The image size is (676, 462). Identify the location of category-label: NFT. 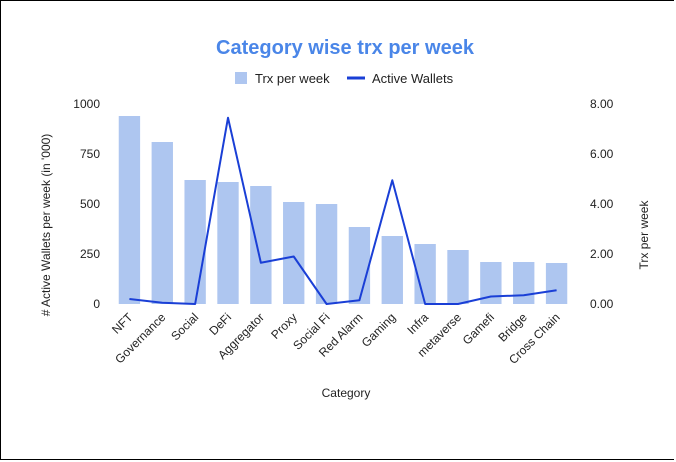
(122, 323).